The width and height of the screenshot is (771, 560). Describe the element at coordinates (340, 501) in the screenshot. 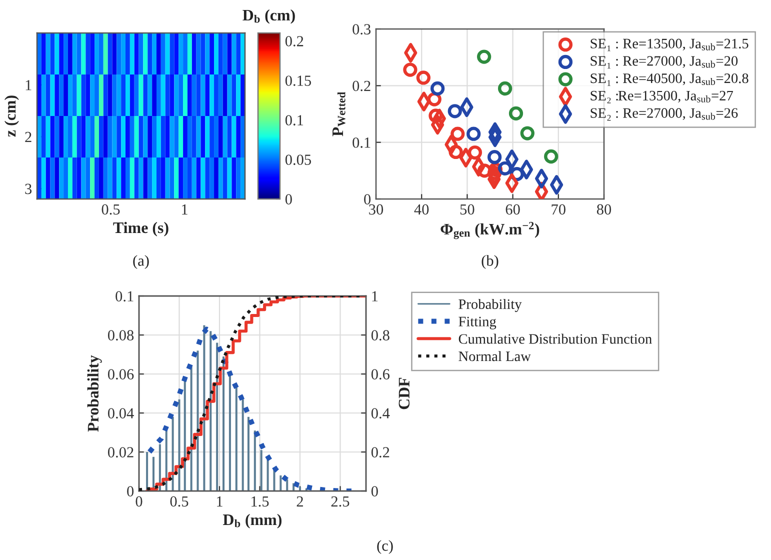

I see `x-tick-label: 2.5` at that location.